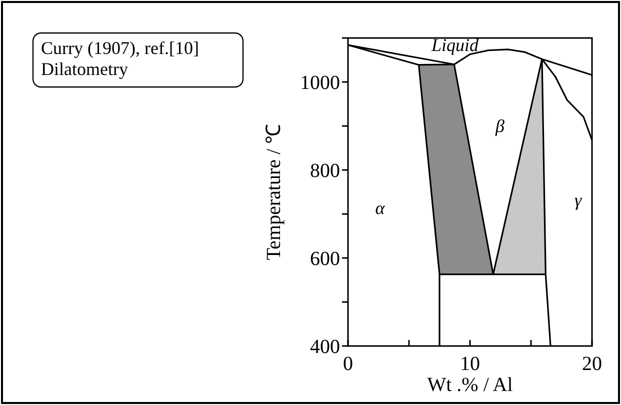 Image resolution: width=621 pixels, height=405 pixels. I want to click on y-tick-label: 400, so click(325, 347).